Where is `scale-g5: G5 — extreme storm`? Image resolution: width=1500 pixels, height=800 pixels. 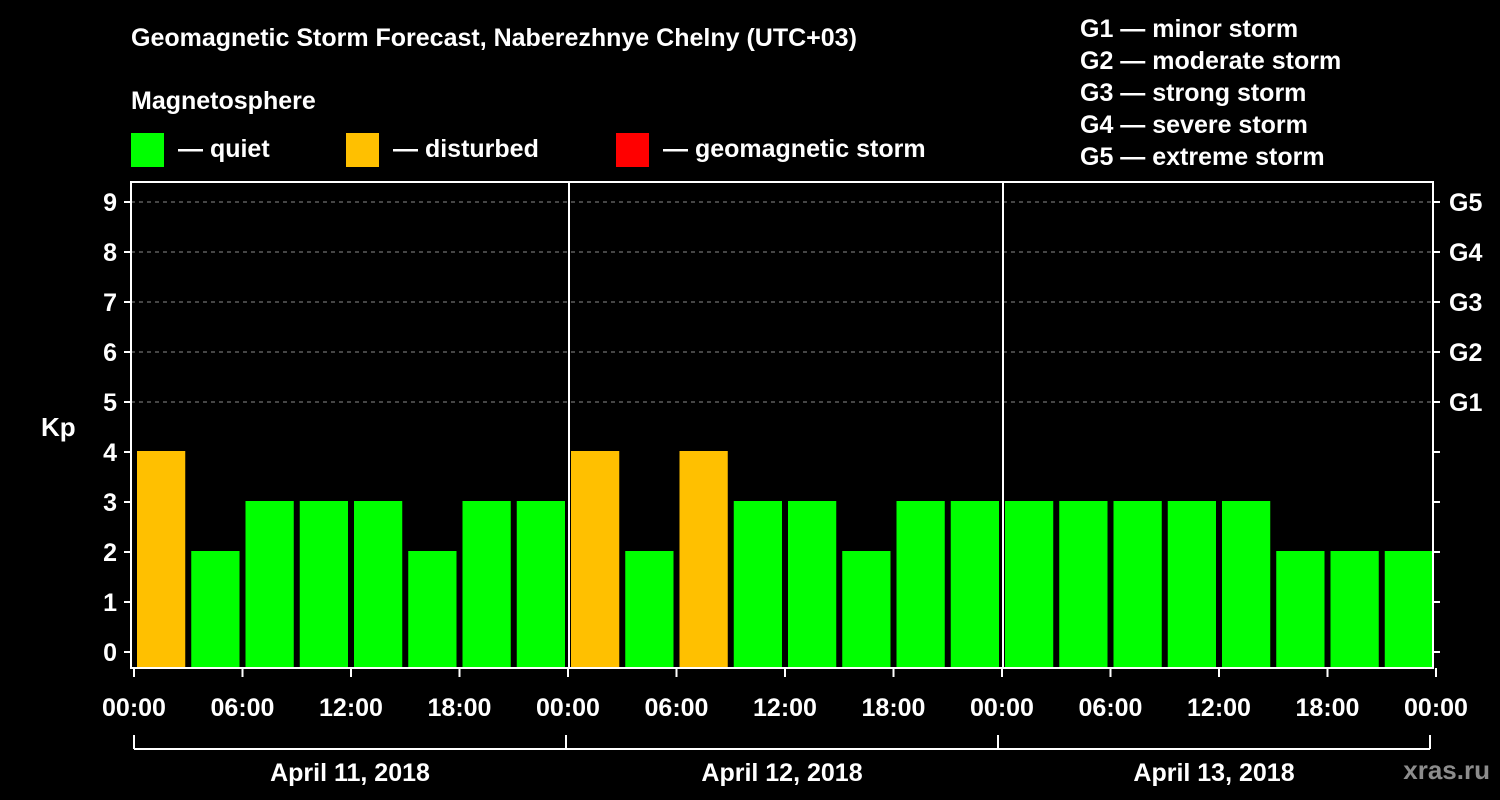 scale-g5: G5 — extreme storm is located at coordinates (1202, 157).